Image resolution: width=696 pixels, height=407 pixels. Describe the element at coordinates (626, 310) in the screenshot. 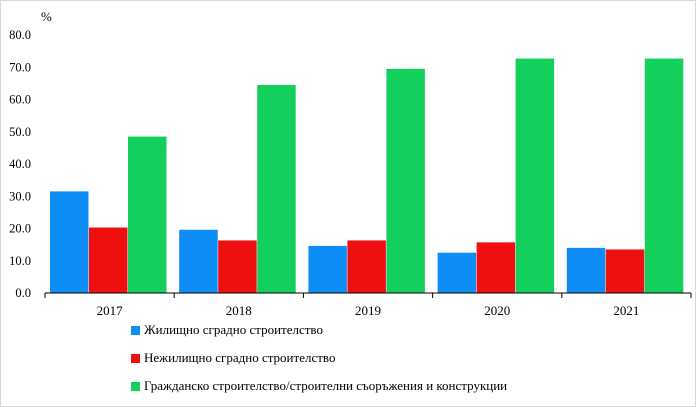

I see `x-tick-label: 2021` at that location.